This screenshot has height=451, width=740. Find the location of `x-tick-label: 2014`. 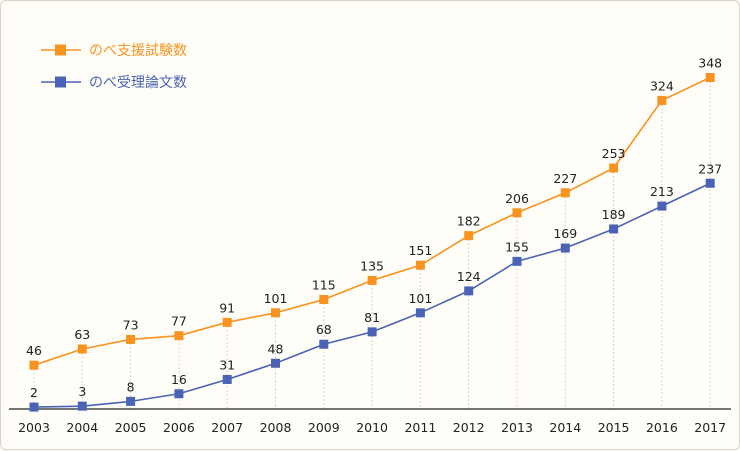

x-tick-label: 2014 is located at coordinates (565, 427).